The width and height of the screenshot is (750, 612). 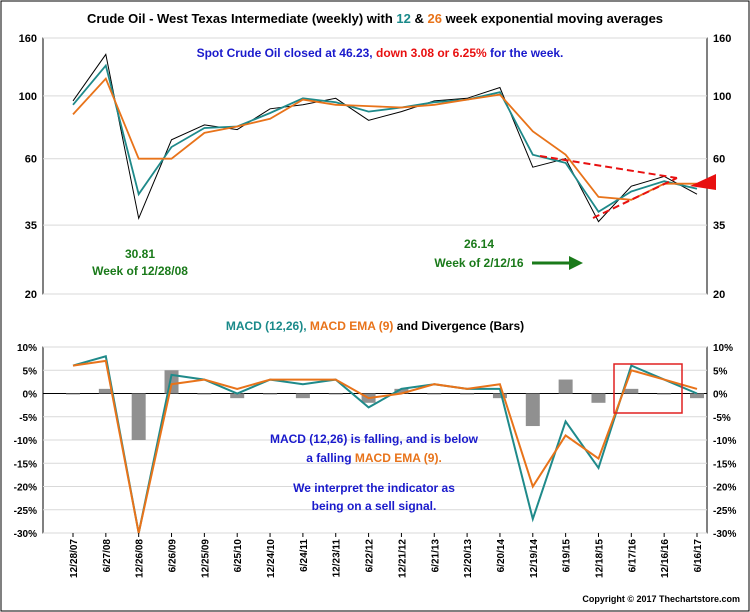 What do you see at coordinates (385, 405) in the screenshot?
I see `divergence-bars` at bounding box center [385, 405].